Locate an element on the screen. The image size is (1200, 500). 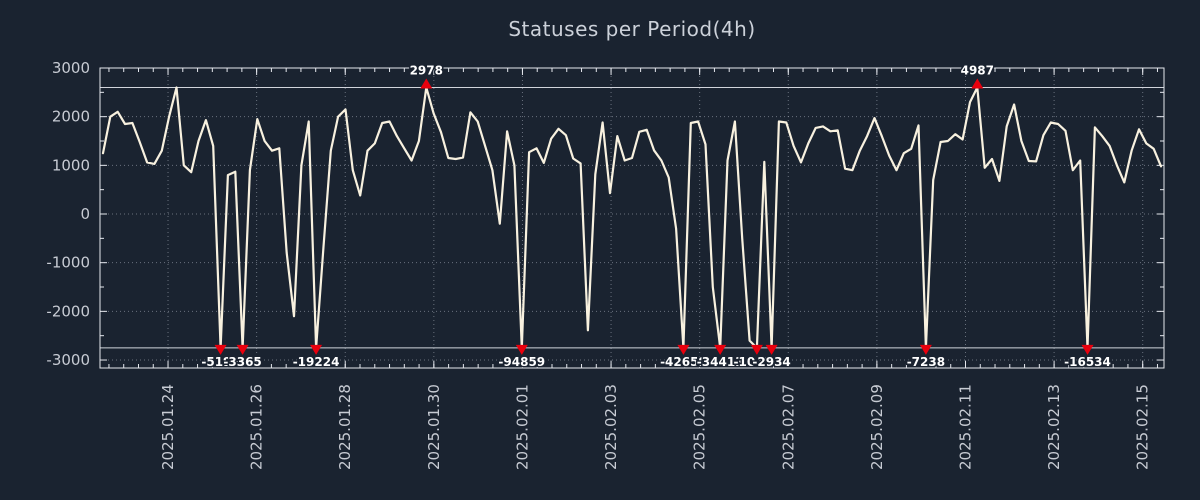
y-tick-label: 1000 is located at coordinates (71, 165).